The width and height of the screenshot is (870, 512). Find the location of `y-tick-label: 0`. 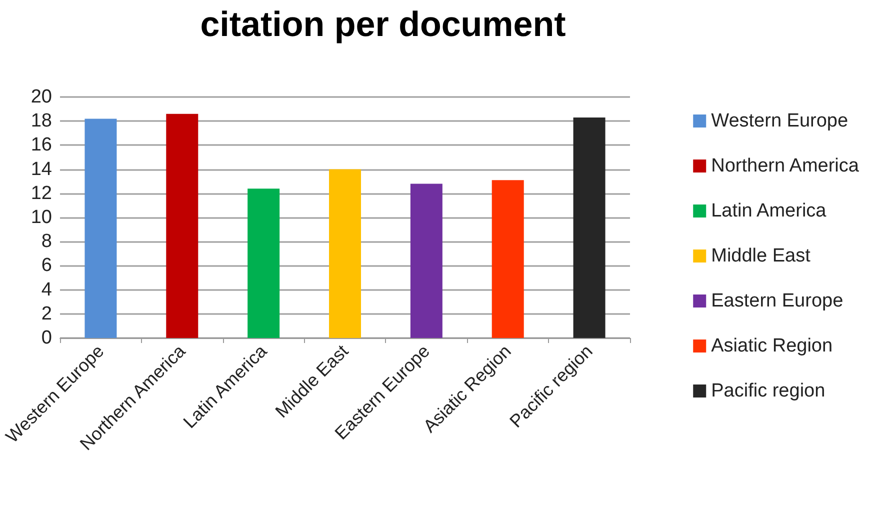

y-tick-label: 0 is located at coordinates (46, 338).